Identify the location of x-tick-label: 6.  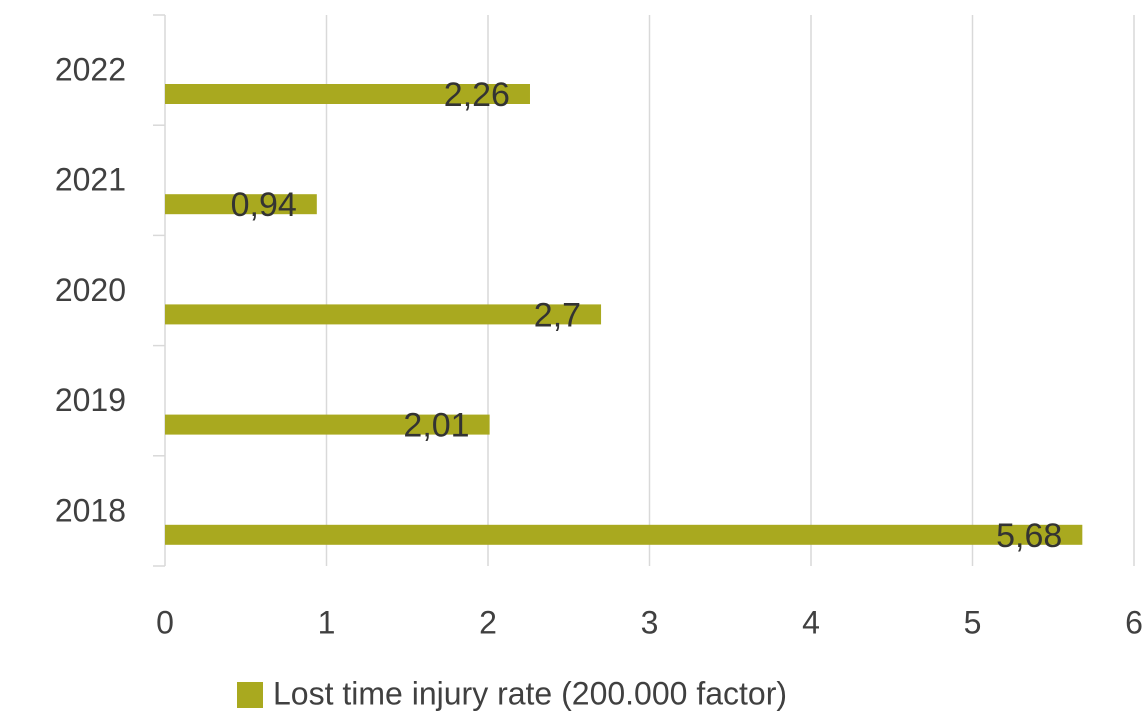
(1133, 622).